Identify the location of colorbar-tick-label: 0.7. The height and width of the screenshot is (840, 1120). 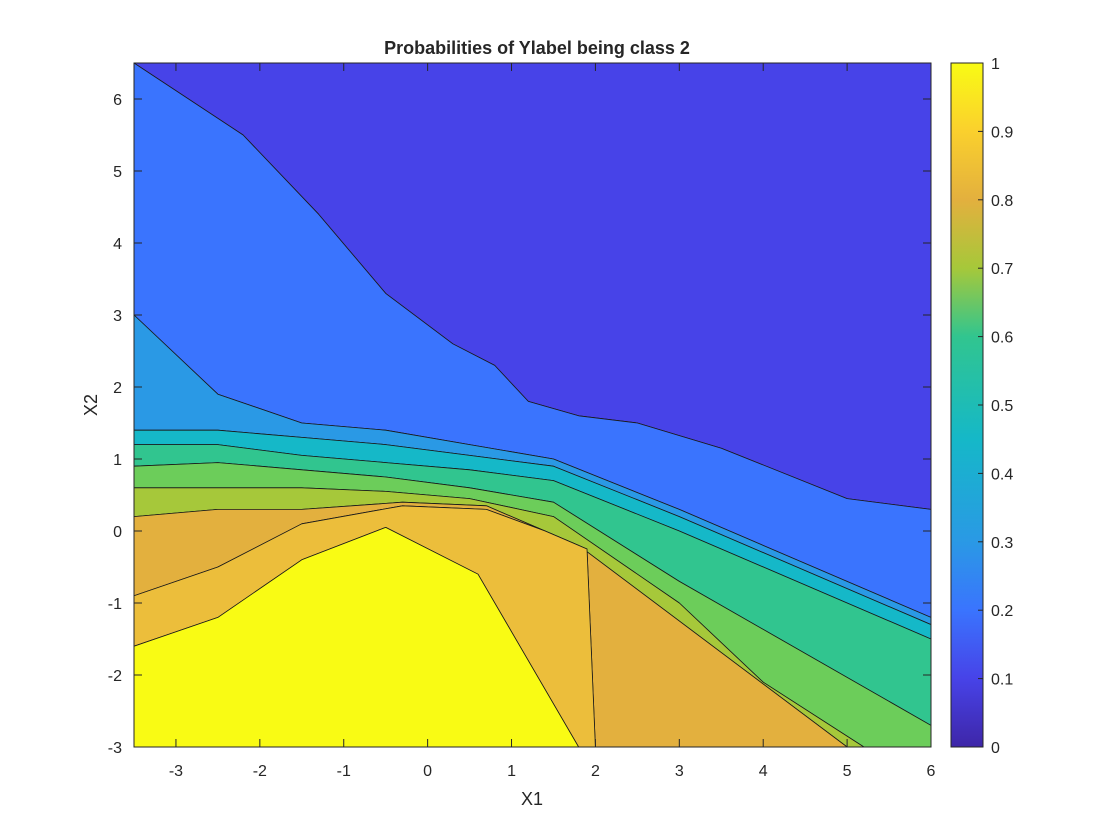
(1002, 269).